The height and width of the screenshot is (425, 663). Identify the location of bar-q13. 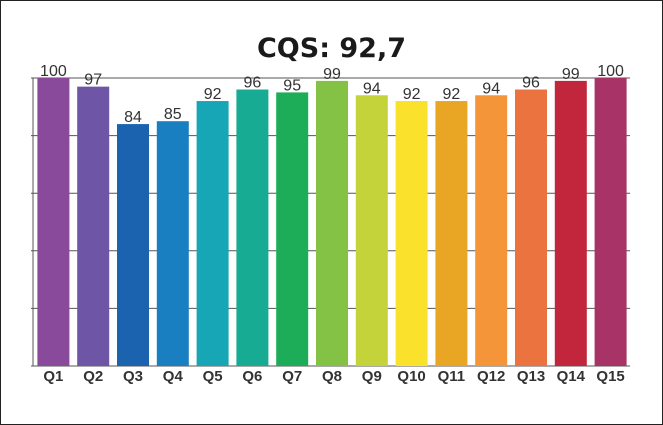
(531, 228).